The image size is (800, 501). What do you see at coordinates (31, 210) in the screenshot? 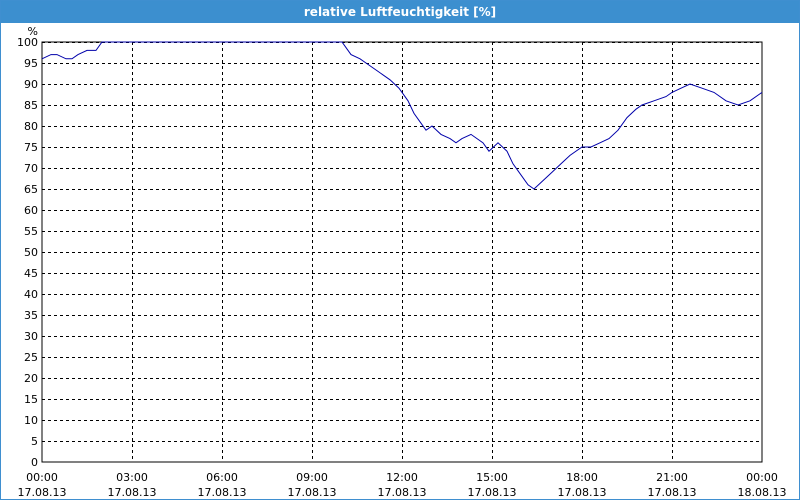
I see `y-tick-label: 60` at bounding box center [31, 210].